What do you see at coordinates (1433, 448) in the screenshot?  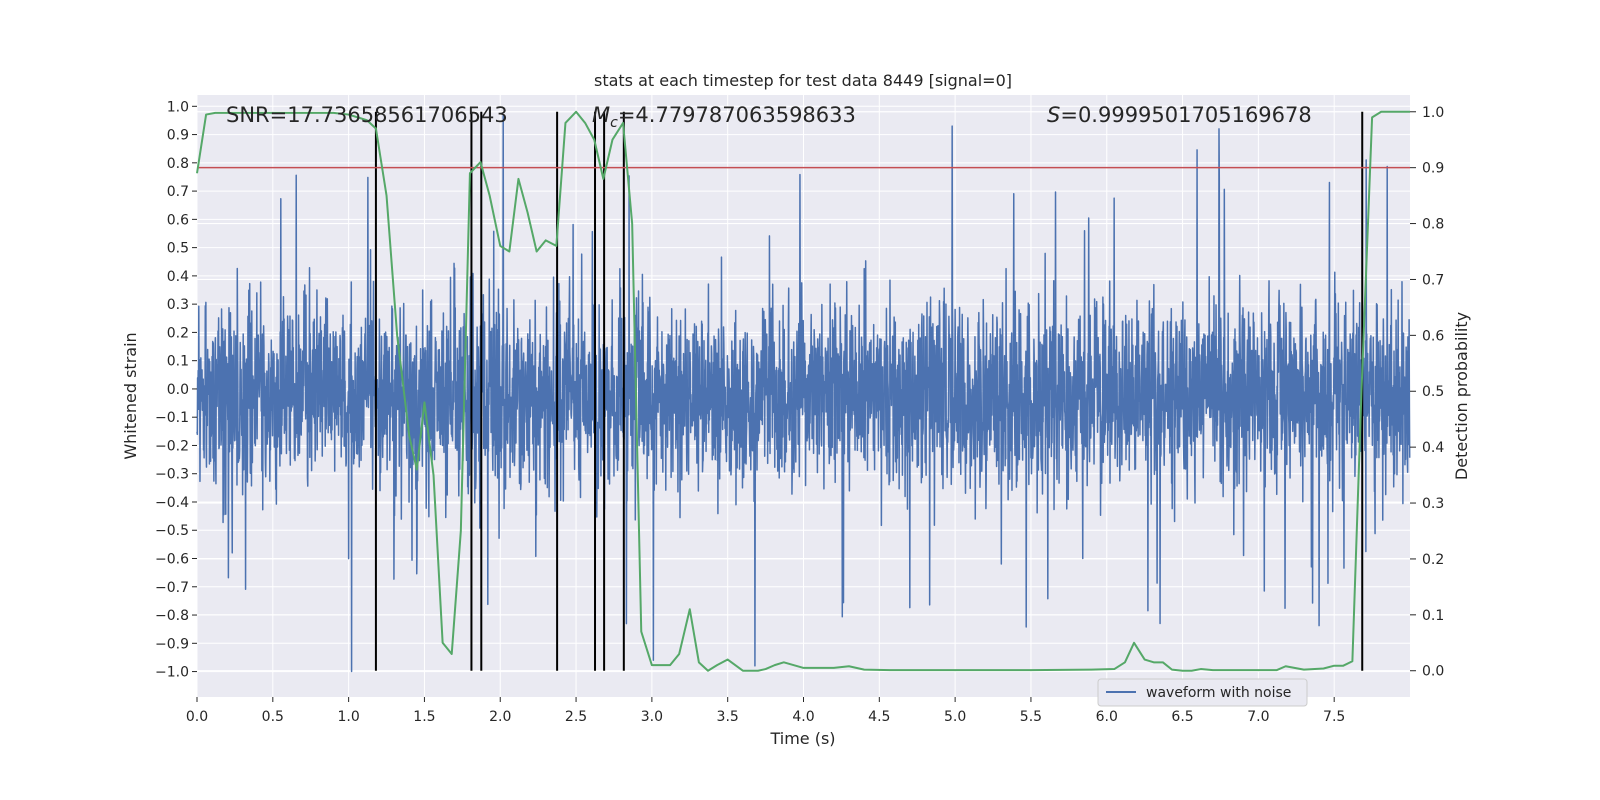 I see `y-right-tick-label: 0.4` at bounding box center [1433, 448].